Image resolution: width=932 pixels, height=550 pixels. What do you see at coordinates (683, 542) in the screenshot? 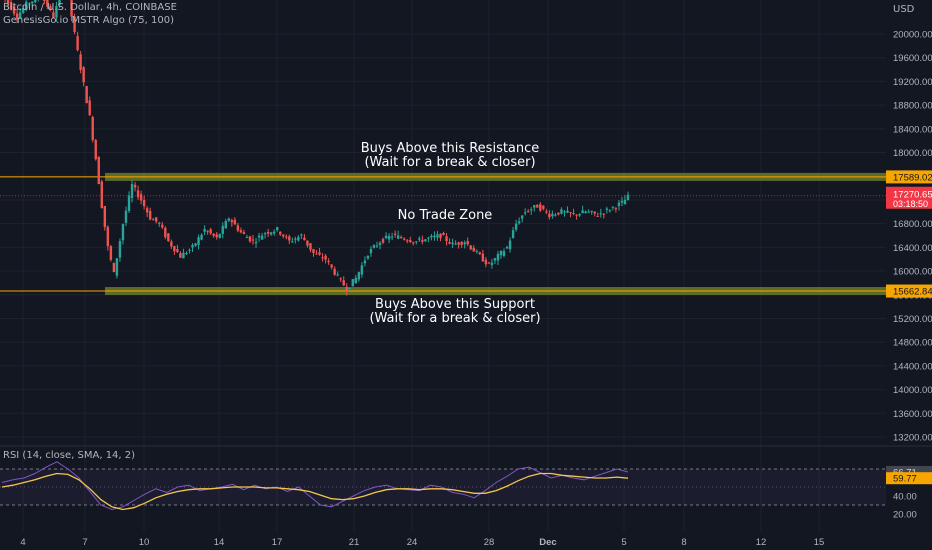
I see `time-tick-label: 8` at bounding box center [683, 542].